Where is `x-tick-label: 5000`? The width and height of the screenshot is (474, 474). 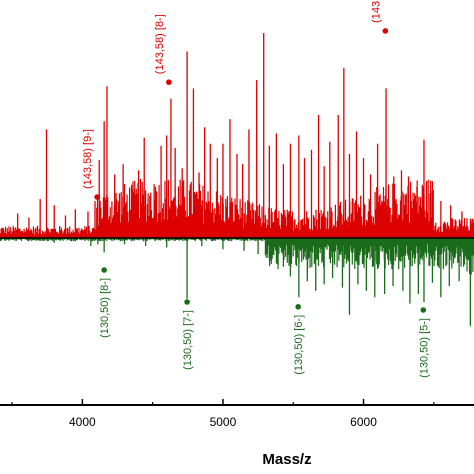
x-tick-label: 5000 is located at coordinates (223, 422).